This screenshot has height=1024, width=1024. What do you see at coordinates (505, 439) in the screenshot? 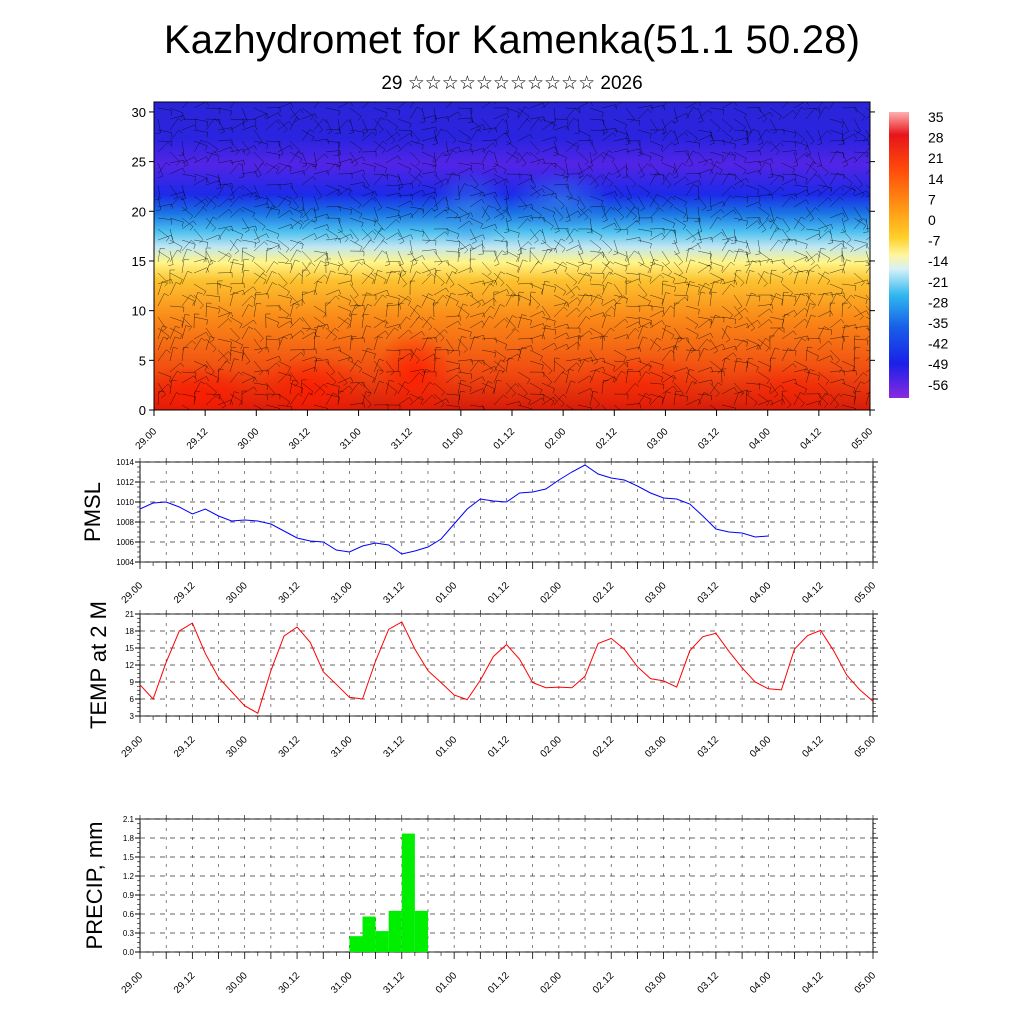
I see `cs-x-tick-label: 01.12` at bounding box center [505, 439].